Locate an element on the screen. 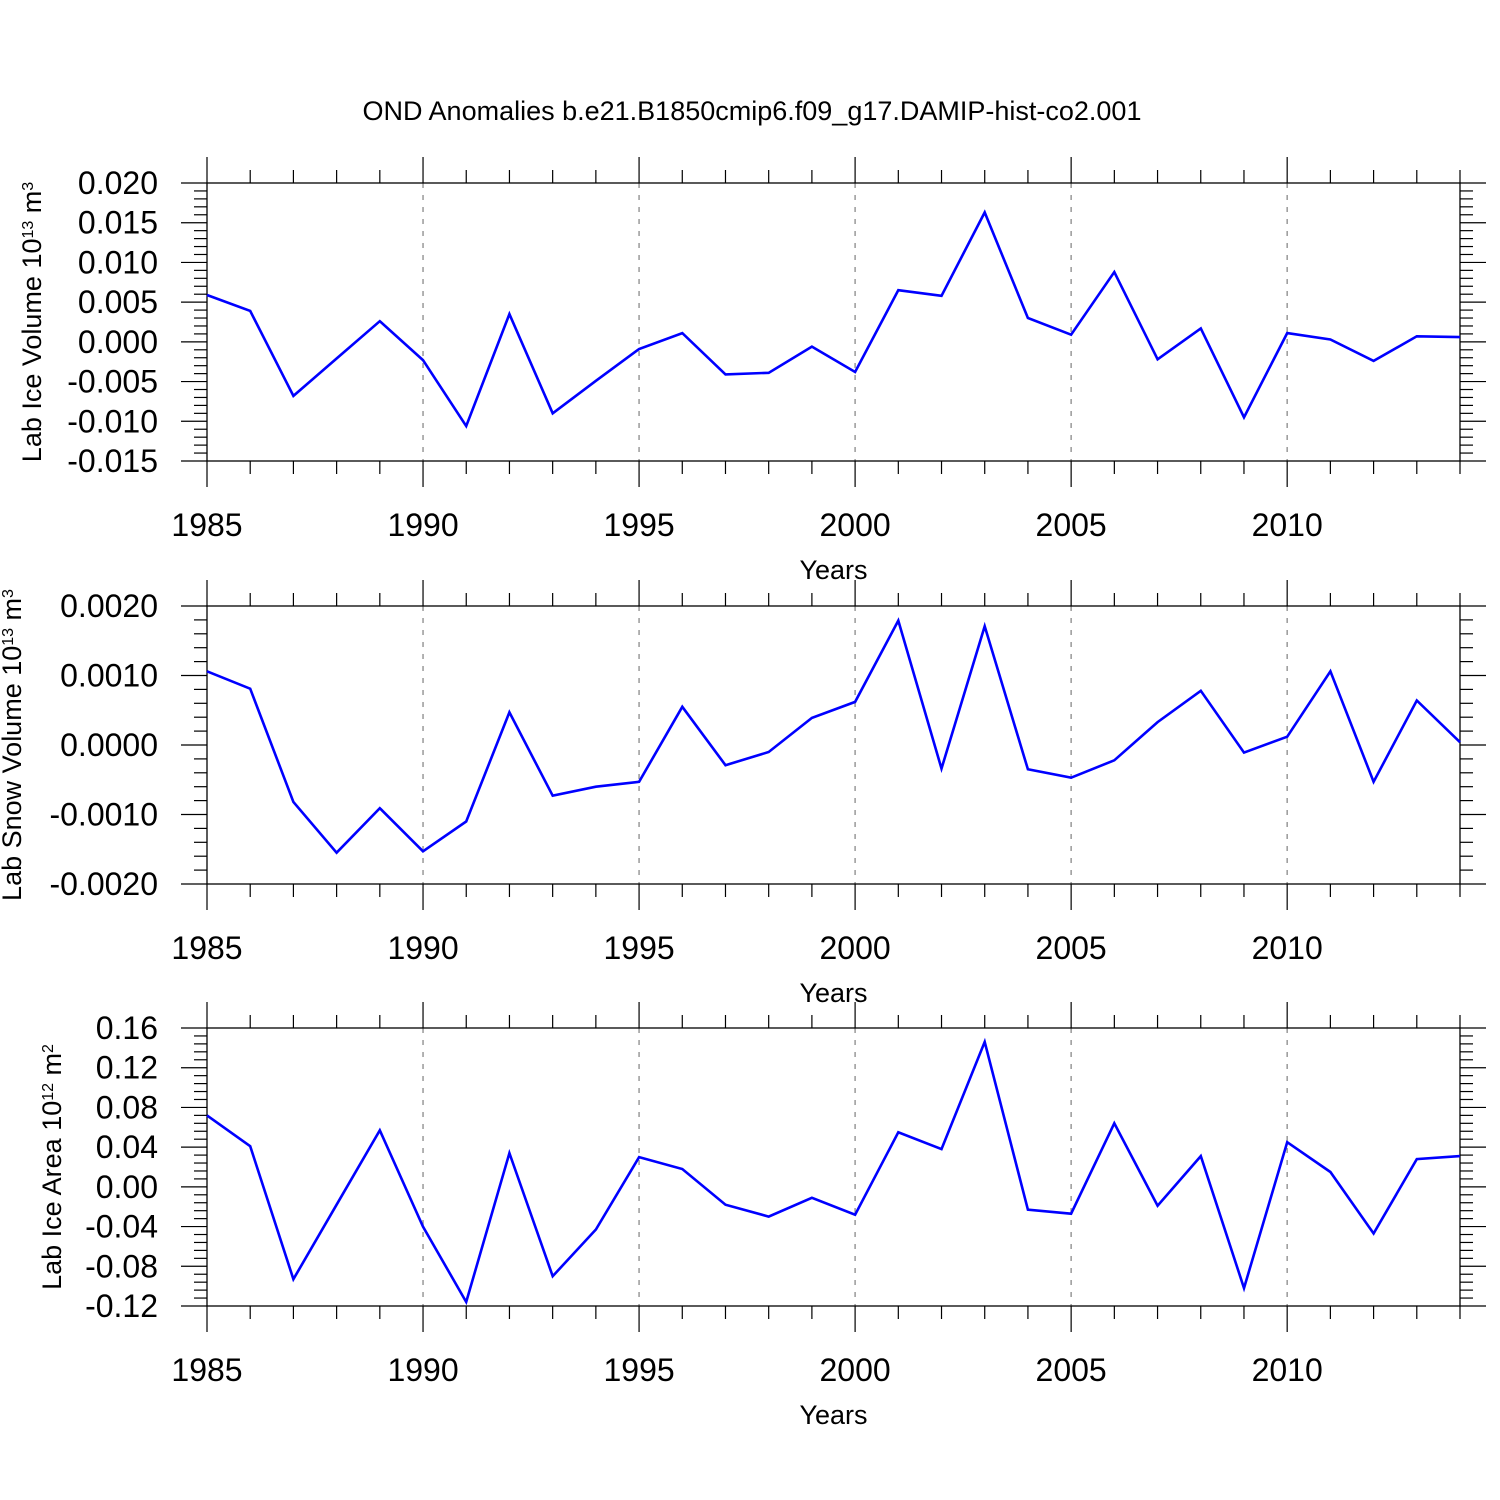 This screenshot has width=1500, height=1500. y-tick-label: 0.00 is located at coordinates (127, 1187).